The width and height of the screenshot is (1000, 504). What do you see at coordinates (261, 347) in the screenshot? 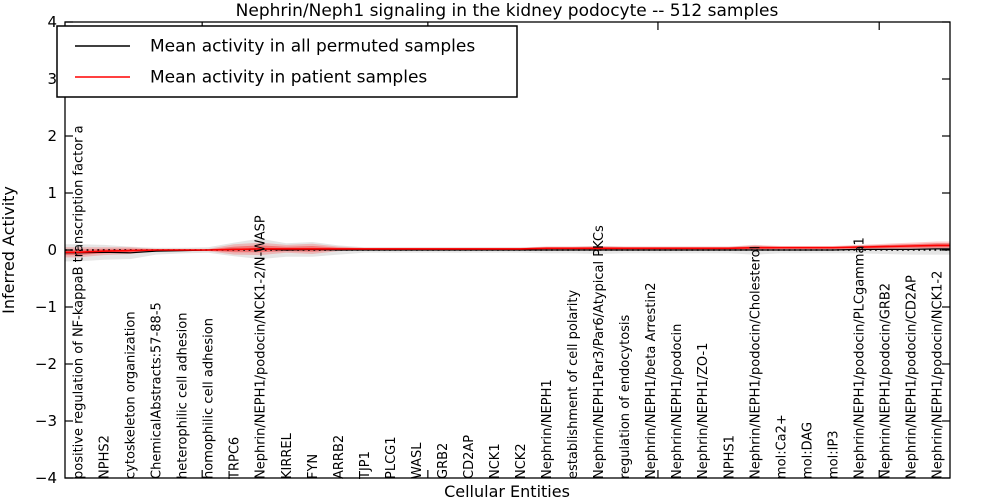
I see `x-tick-label: Nephrin/NEPH1/podocin/NCK1-2/N-WASP` at bounding box center [261, 347].